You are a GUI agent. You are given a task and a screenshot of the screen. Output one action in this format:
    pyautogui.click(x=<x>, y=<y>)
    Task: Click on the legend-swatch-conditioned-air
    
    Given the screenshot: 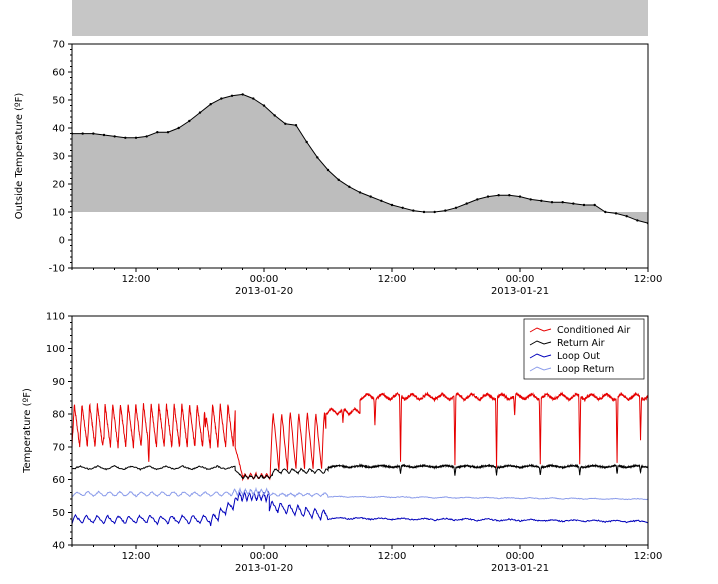 What is the action you would take?
    pyautogui.click(x=540, y=330)
    